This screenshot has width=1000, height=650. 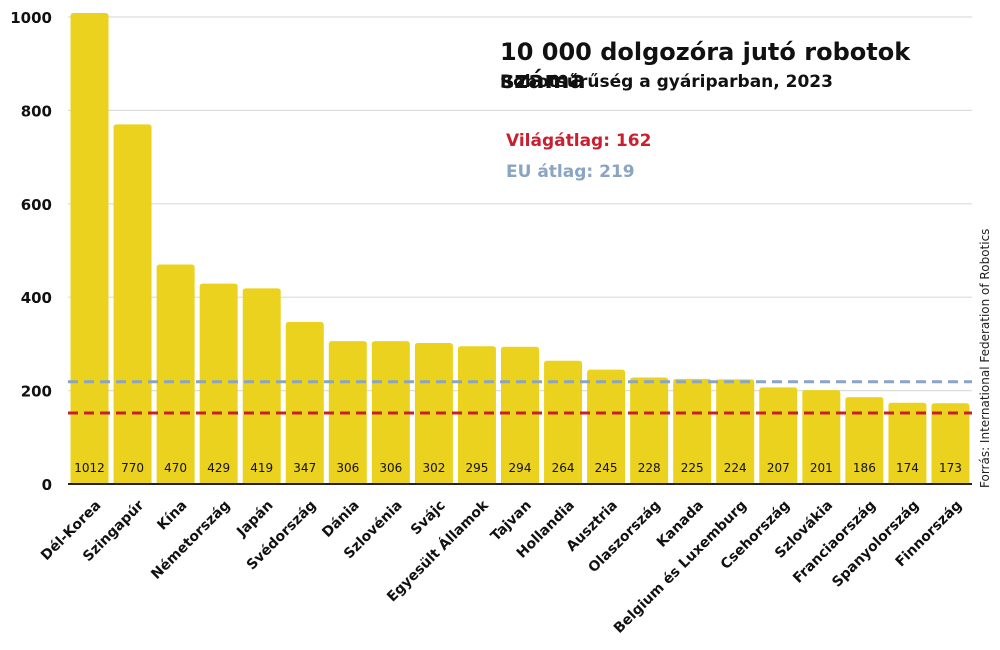 What do you see at coordinates (705, 66) in the screenshot?
I see `chart-title: 10 000 dolgozóra jutó robotok száma` at bounding box center [705, 66].